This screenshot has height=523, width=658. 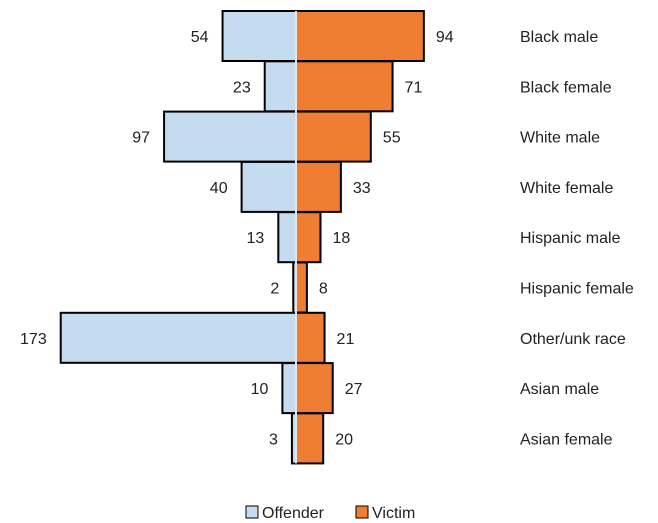 What do you see at coordinates (354, 389) in the screenshot?
I see `value-label-victim-asian-male: 27` at bounding box center [354, 389].